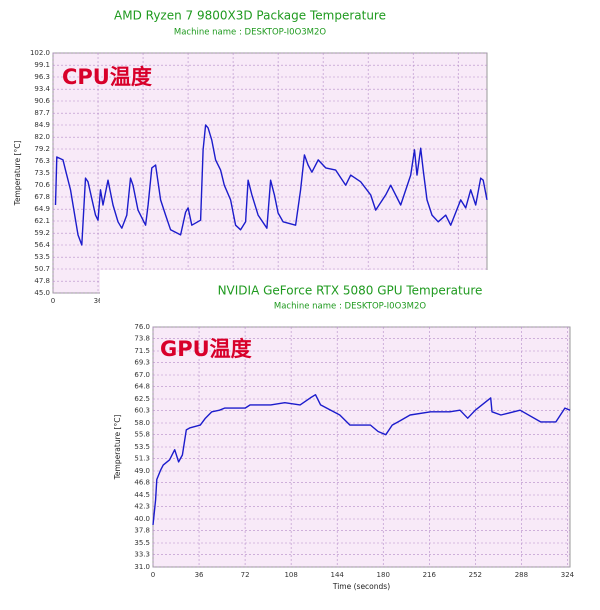 Image resolution: width=600 pixels, height=610 pixels. What do you see at coordinates (42, 281) in the screenshot?
I see `y-tick-label: 47.8` at bounding box center [42, 281].